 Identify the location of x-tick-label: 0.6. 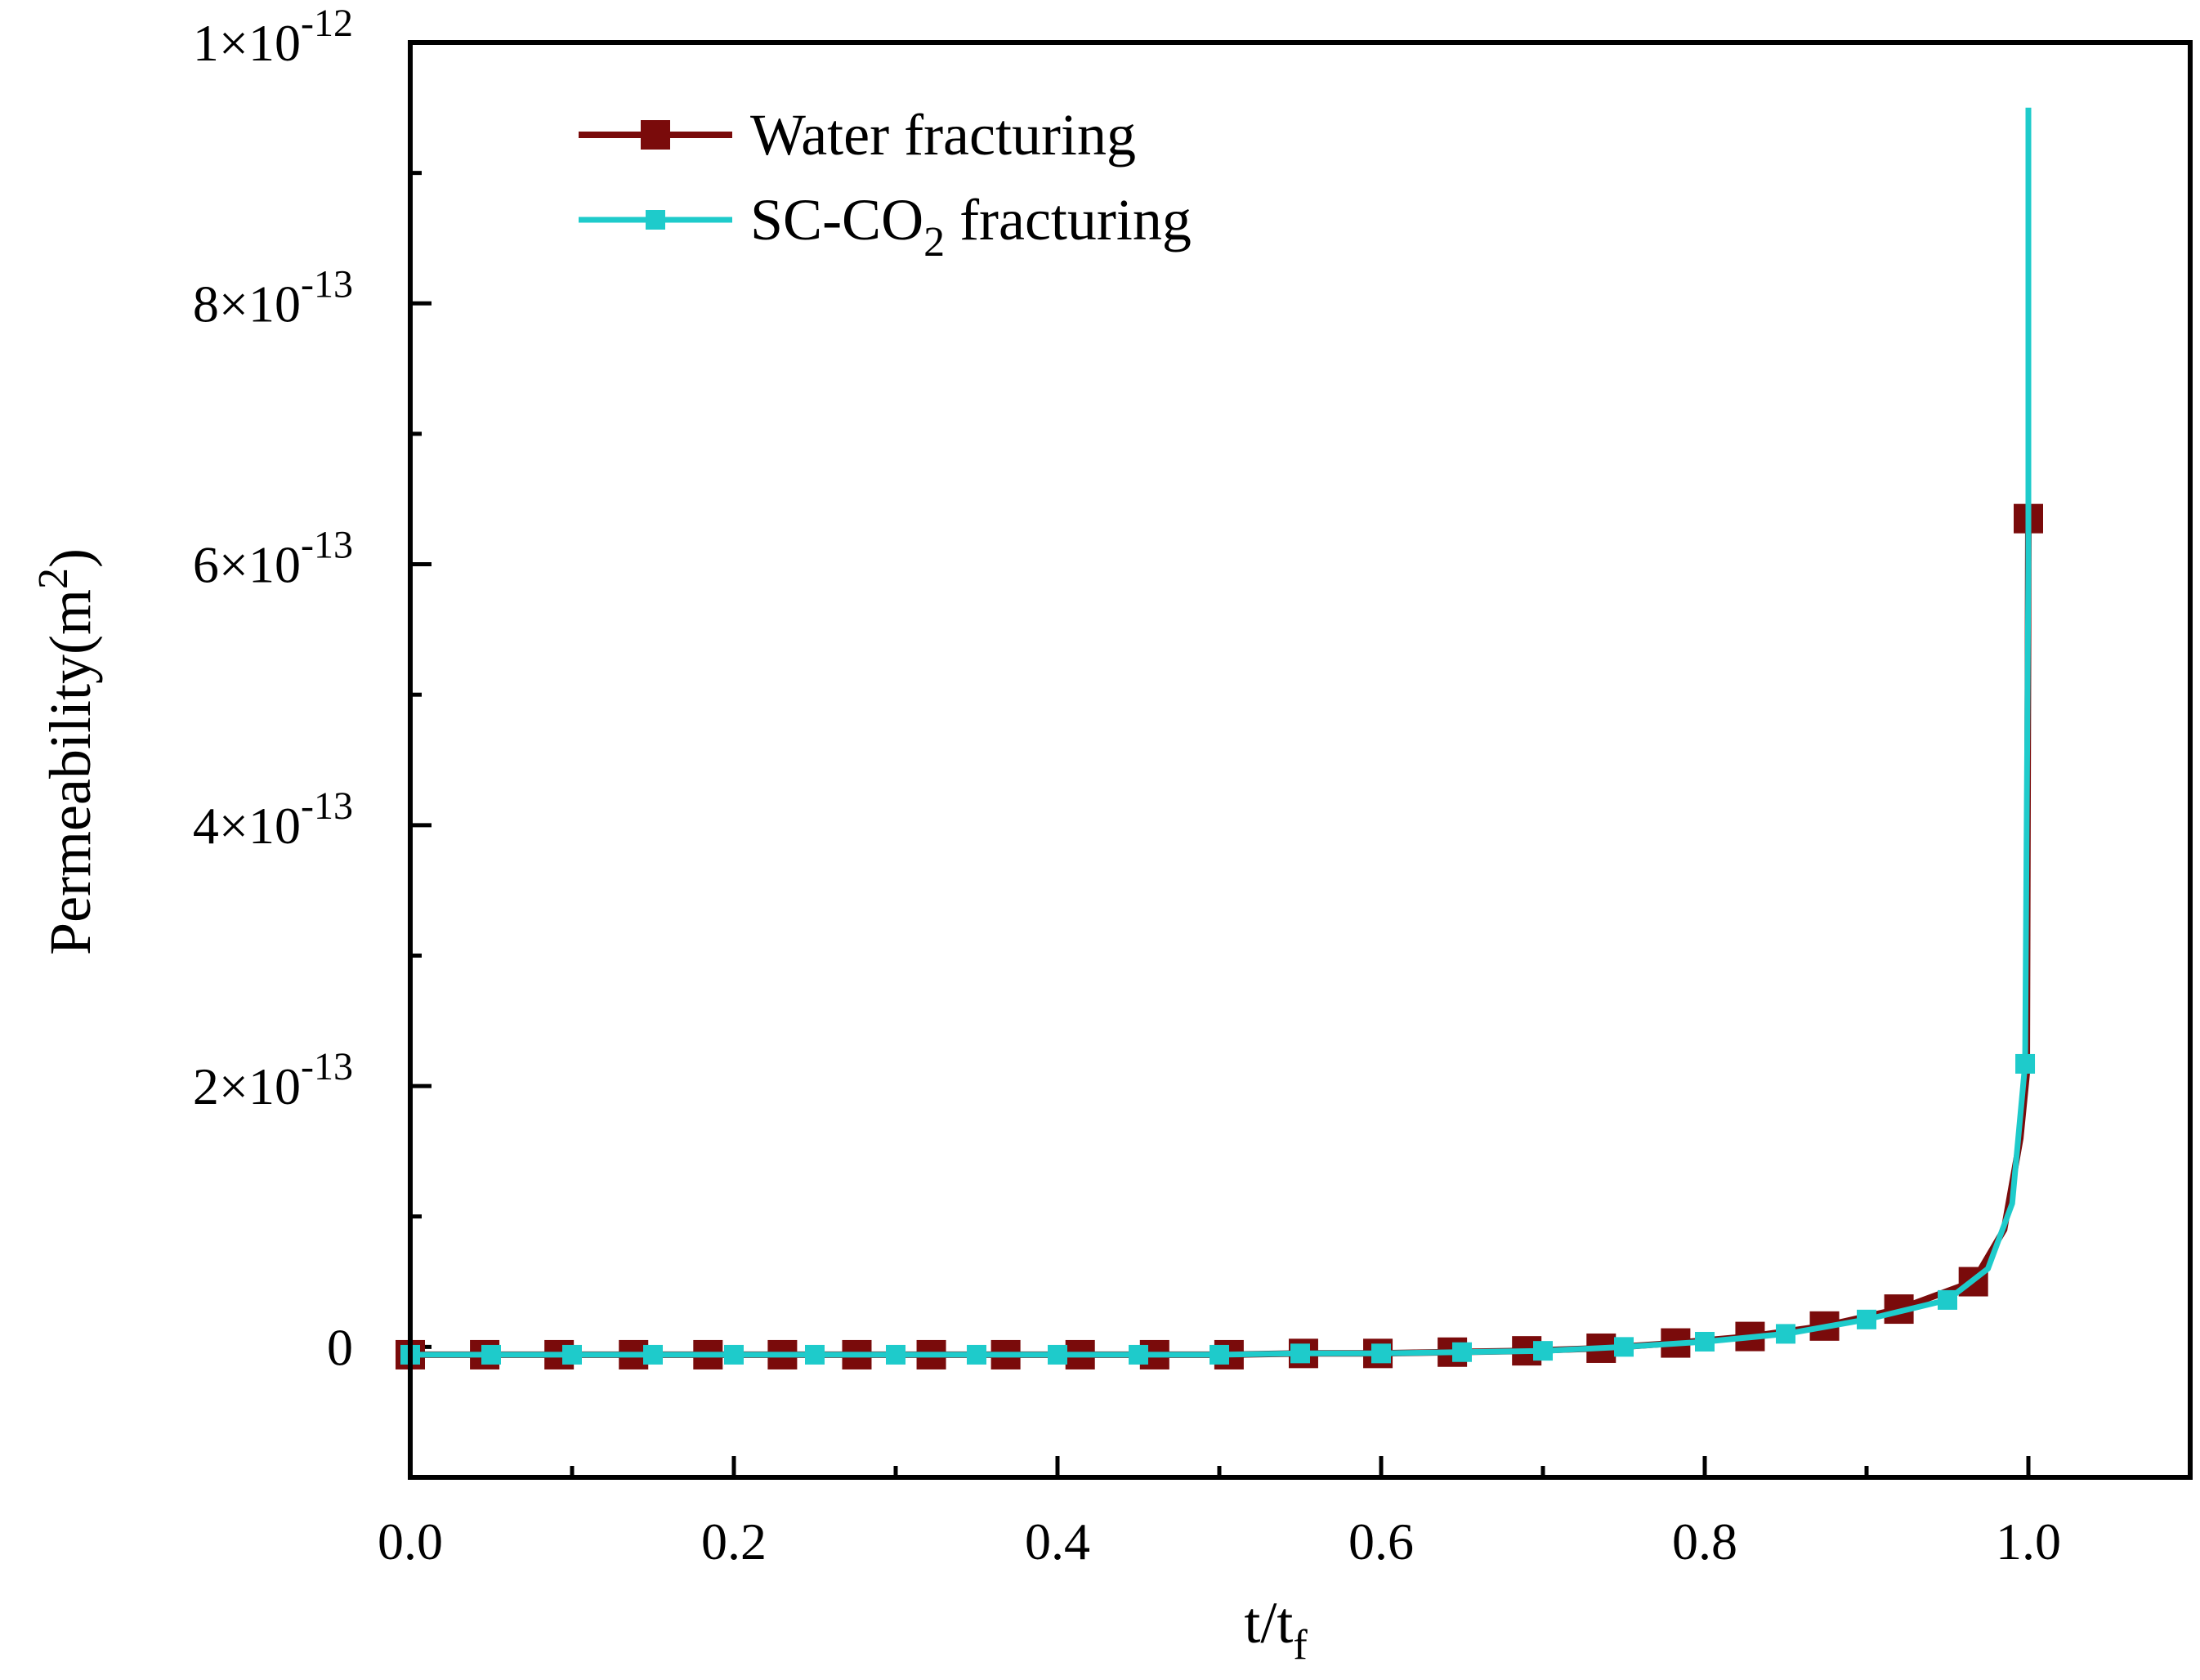
(1381, 1542).